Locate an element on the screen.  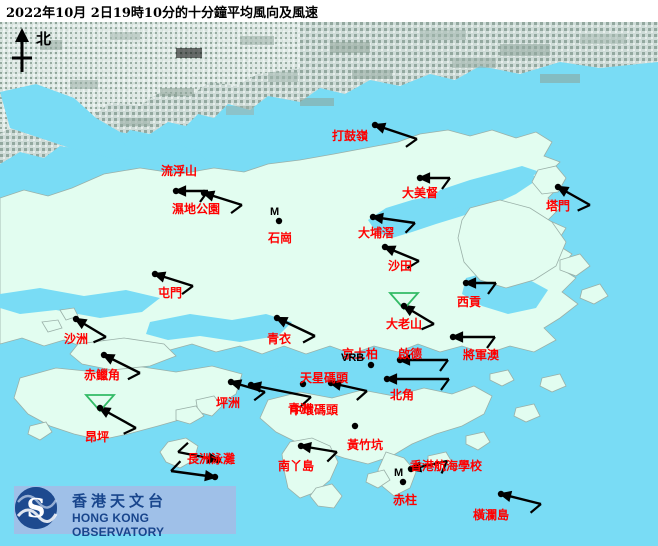
hko-logo: S 香港天文台 HONG KONG OBSERVATORY is located at coordinates (125, 512).